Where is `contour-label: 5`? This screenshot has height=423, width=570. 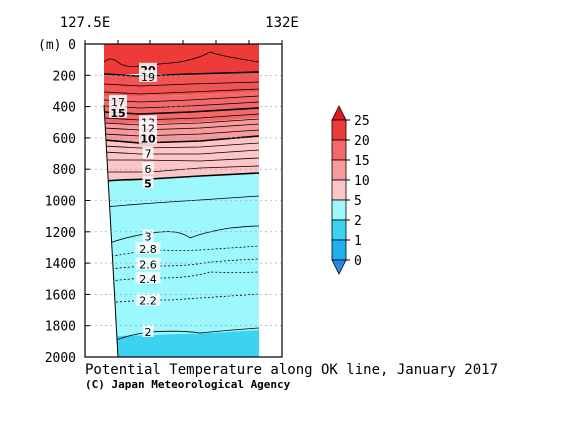
contour-label: 5 is located at coordinates (148, 183).